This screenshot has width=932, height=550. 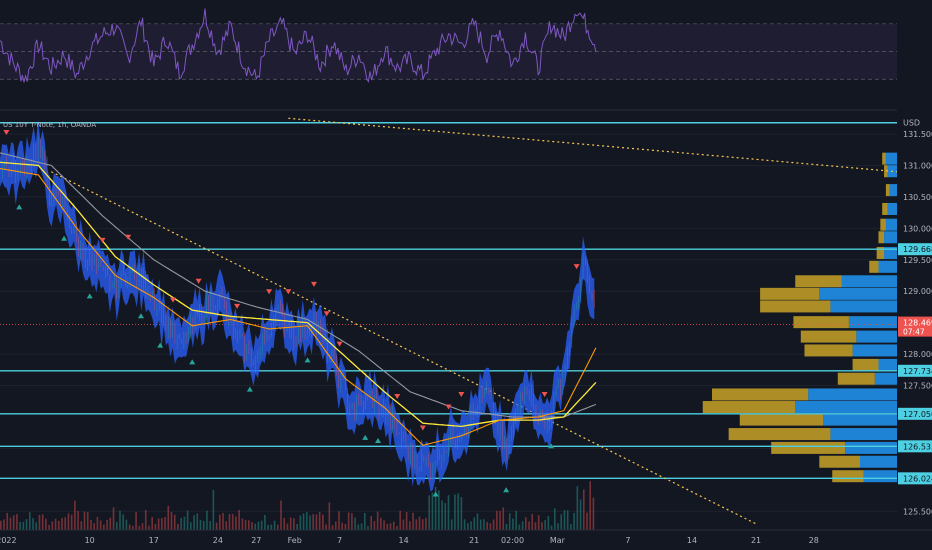 I want to click on time-tick-label: 14, so click(x=404, y=540).